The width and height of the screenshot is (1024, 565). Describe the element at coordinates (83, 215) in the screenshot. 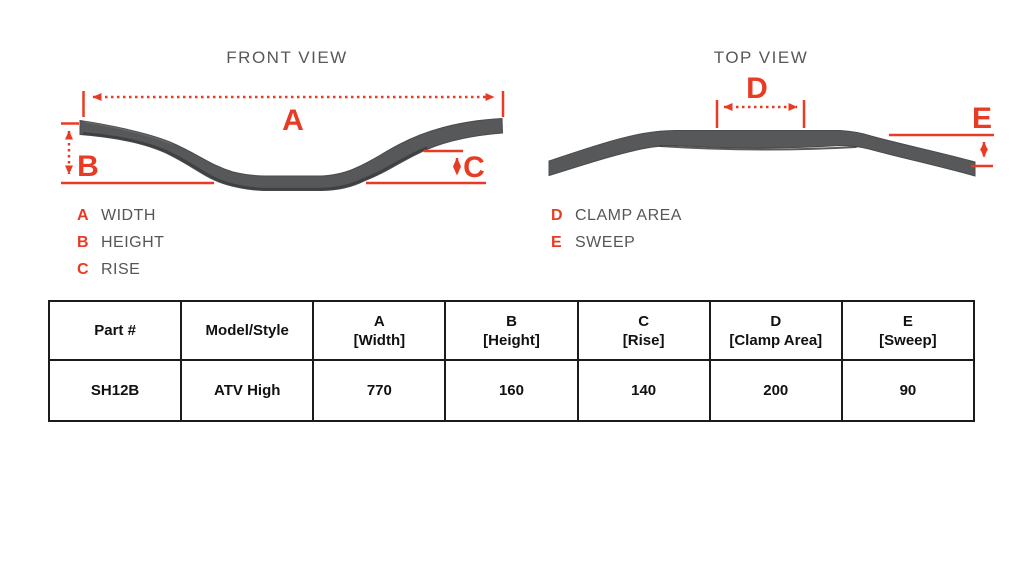

I see `legend-key: A` at that location.